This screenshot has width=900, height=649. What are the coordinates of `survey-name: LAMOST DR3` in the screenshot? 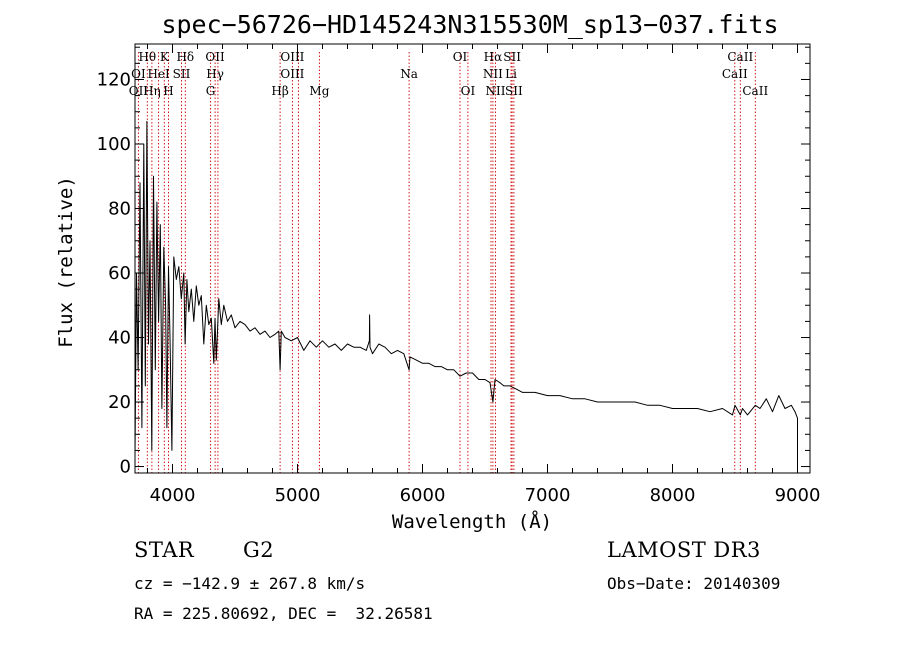 It's located at (684, 550).